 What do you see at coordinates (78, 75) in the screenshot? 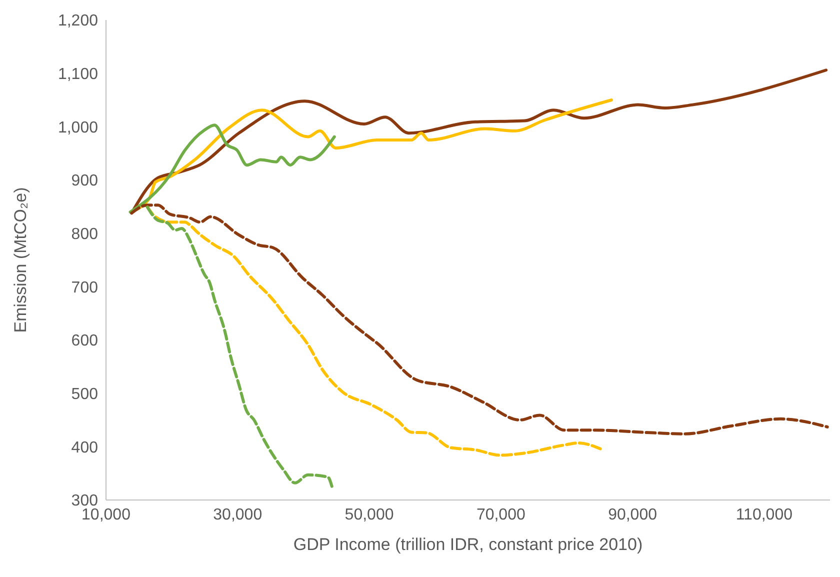
I see `y-tick-label: 1,100` at bounding box center [78, 75].